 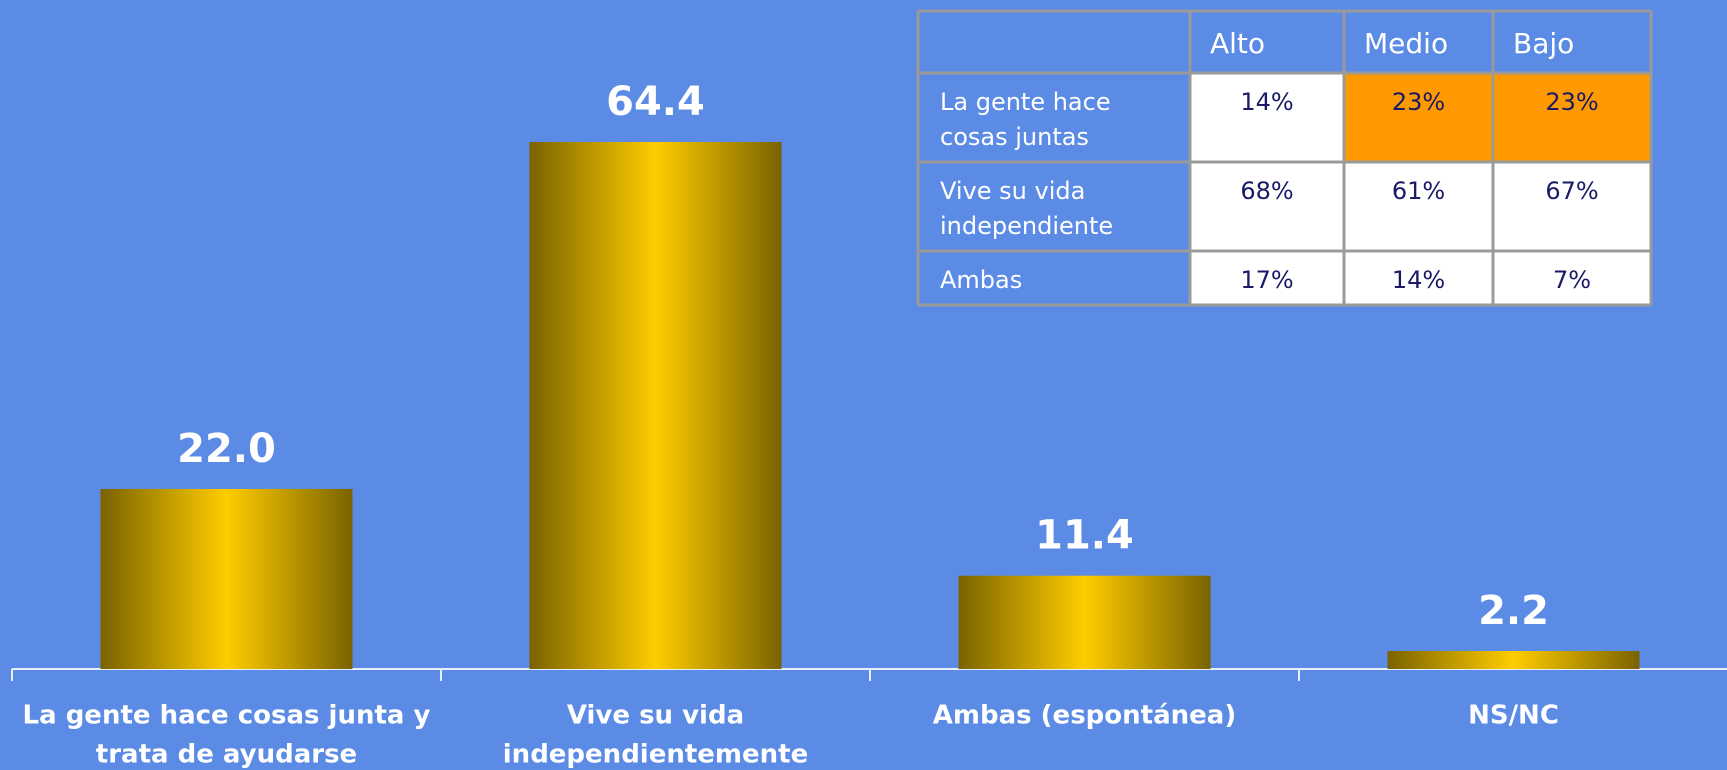 I want to click on value-label: 11.4, so click(x=1084, y=536).